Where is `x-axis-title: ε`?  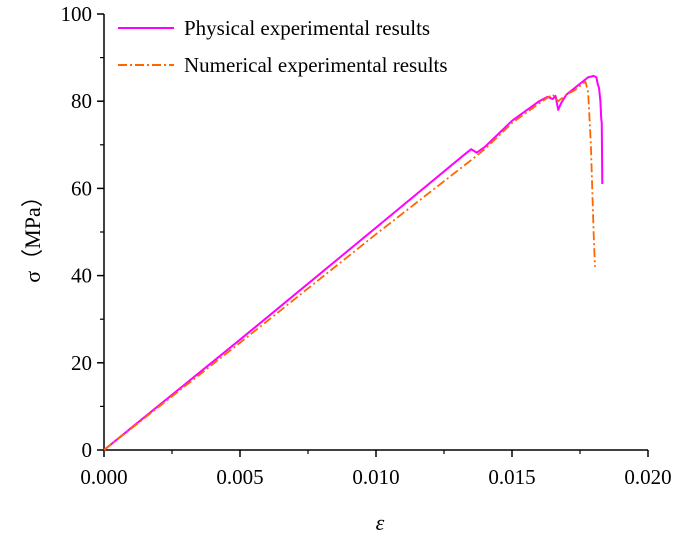
x-axis-title: ε is located at coordinates (380, 522).